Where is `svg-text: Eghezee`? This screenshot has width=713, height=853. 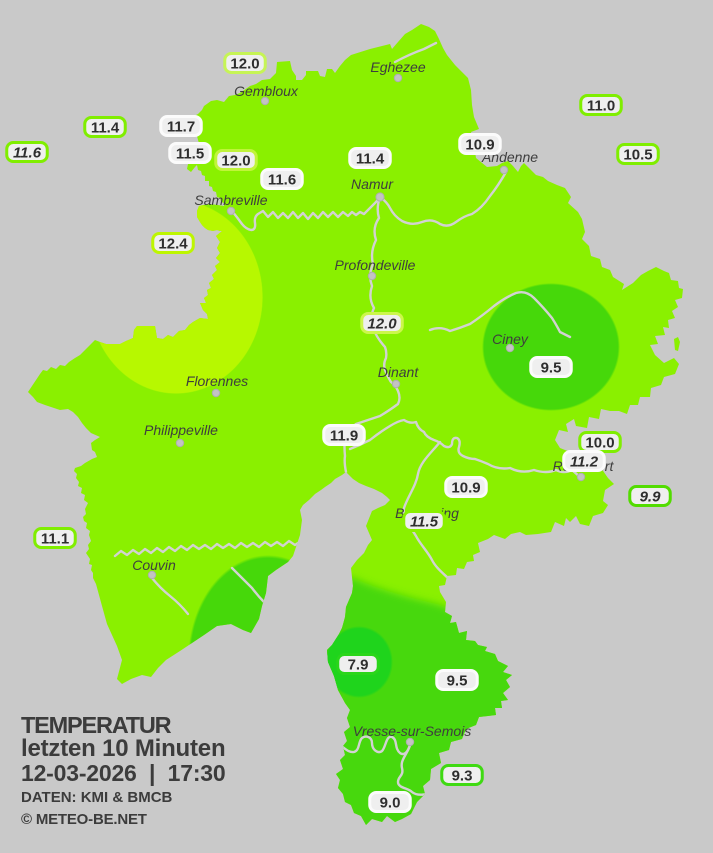 svg-text: Eghezee is located at coordinates (397, 67).